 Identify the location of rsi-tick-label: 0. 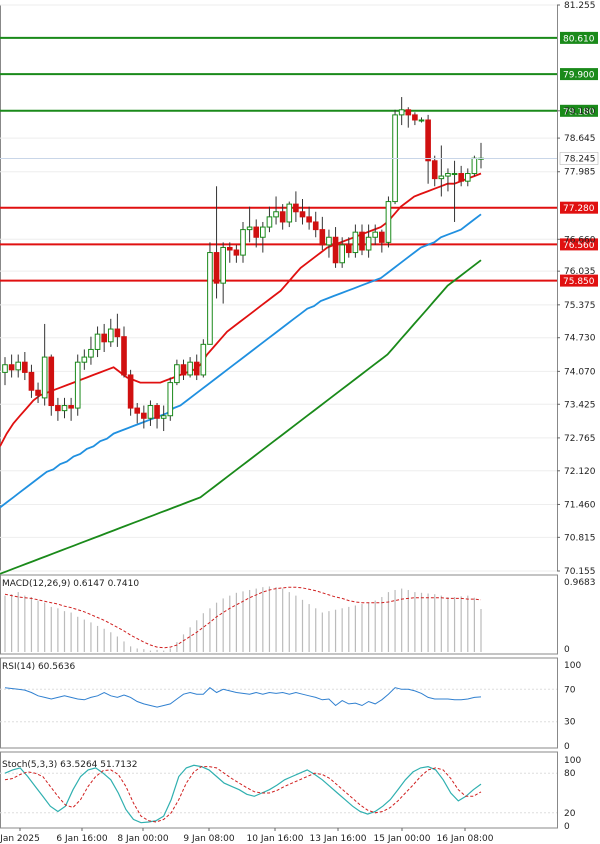
(567, 747).